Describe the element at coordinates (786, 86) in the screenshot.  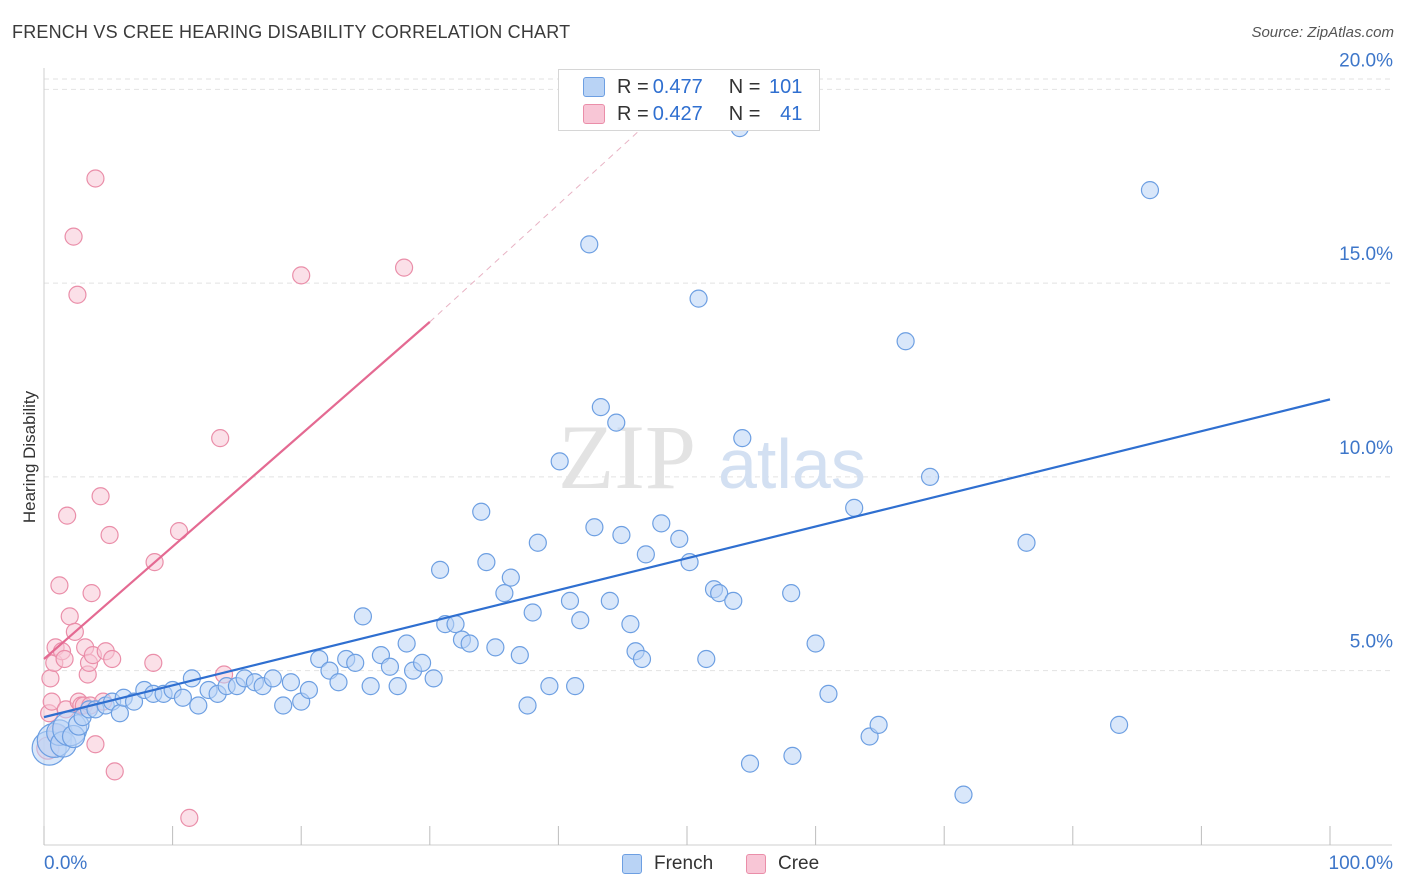
I see `legend-n-value: 101` at that location.